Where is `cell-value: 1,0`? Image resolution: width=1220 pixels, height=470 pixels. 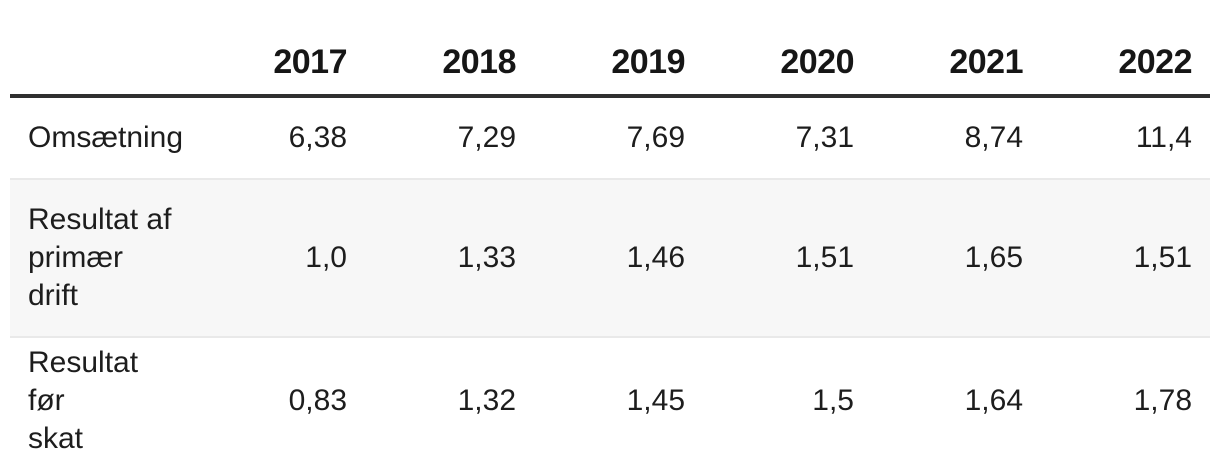 cell-value: 1,0 is located at coordinates (262, 258).